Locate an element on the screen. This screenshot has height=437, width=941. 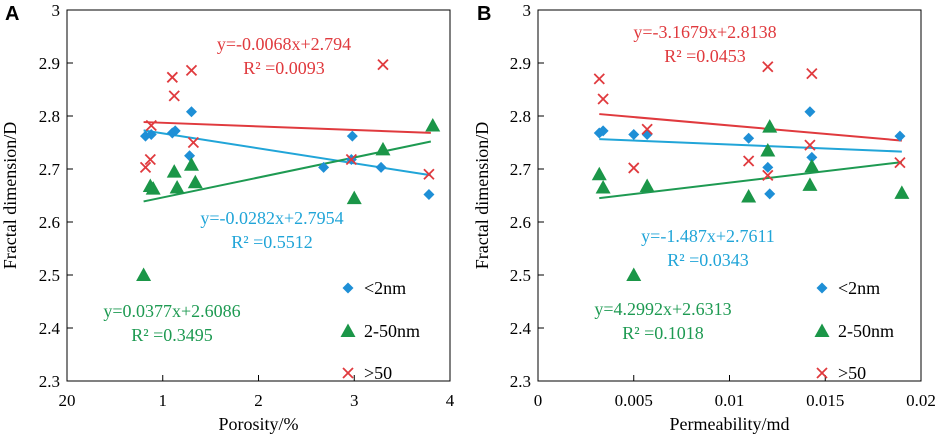
panel-a-ytick-label: 2.4 is located at coordinates (50, 328).